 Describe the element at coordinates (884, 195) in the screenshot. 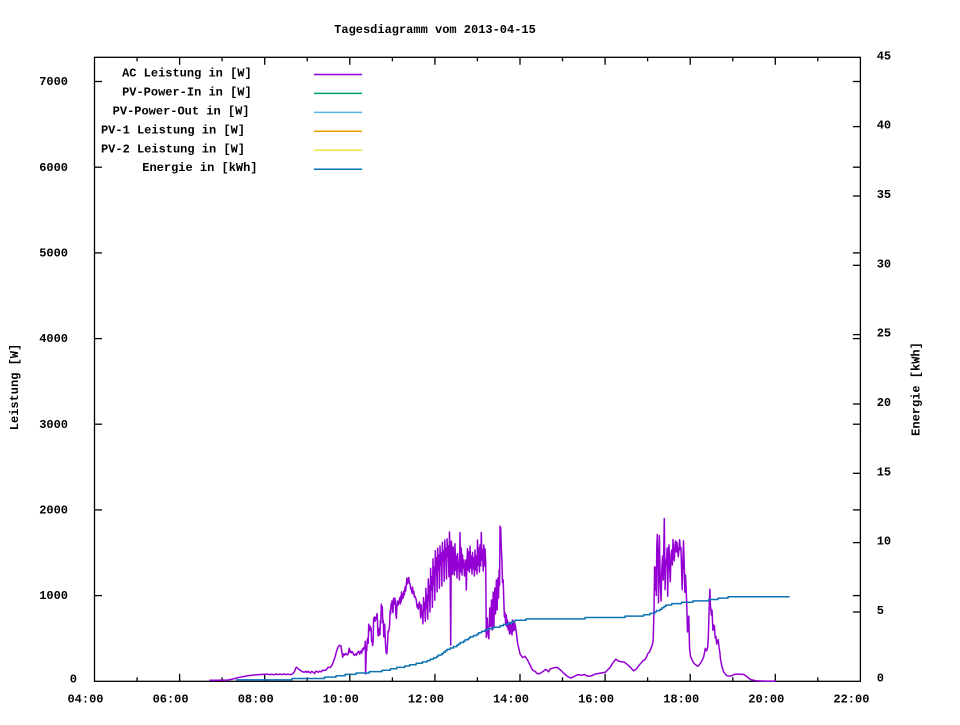

I see `svg-text: 35` at that location.